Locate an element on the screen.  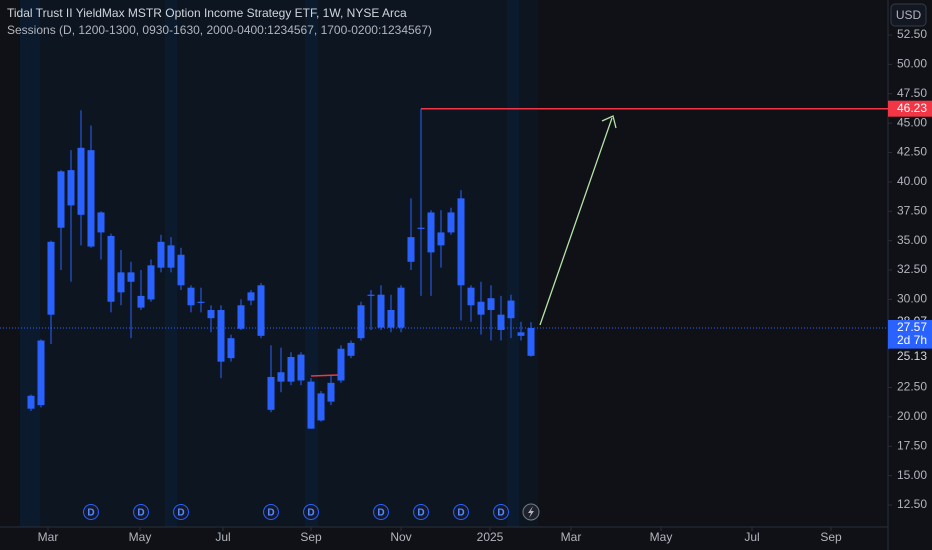
y-tick-label: 52.50 is located at coordinates (912, 34).